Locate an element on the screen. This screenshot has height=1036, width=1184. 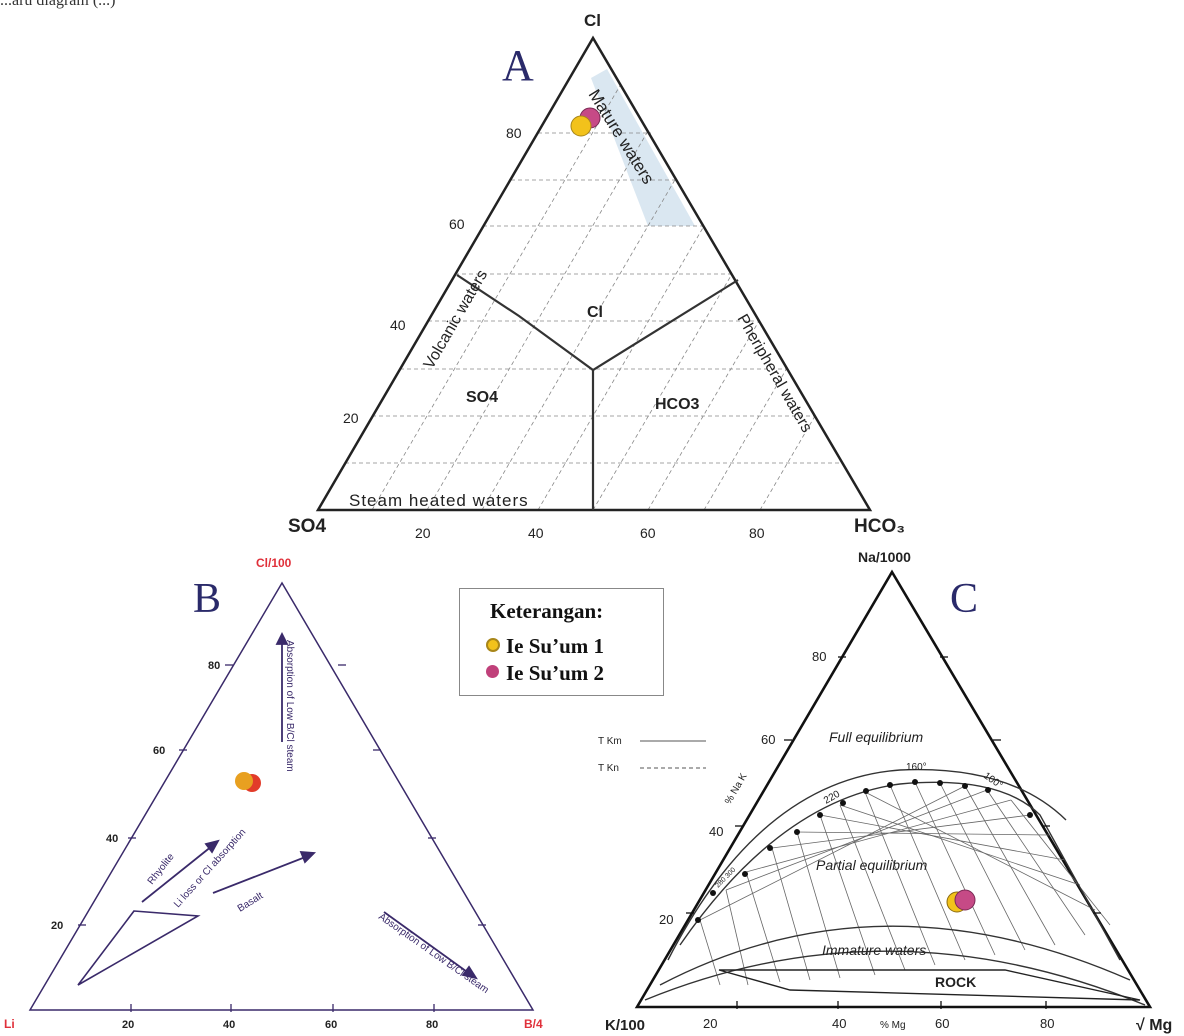
c-tick-20: 20 is located at coordinates (666, 919).